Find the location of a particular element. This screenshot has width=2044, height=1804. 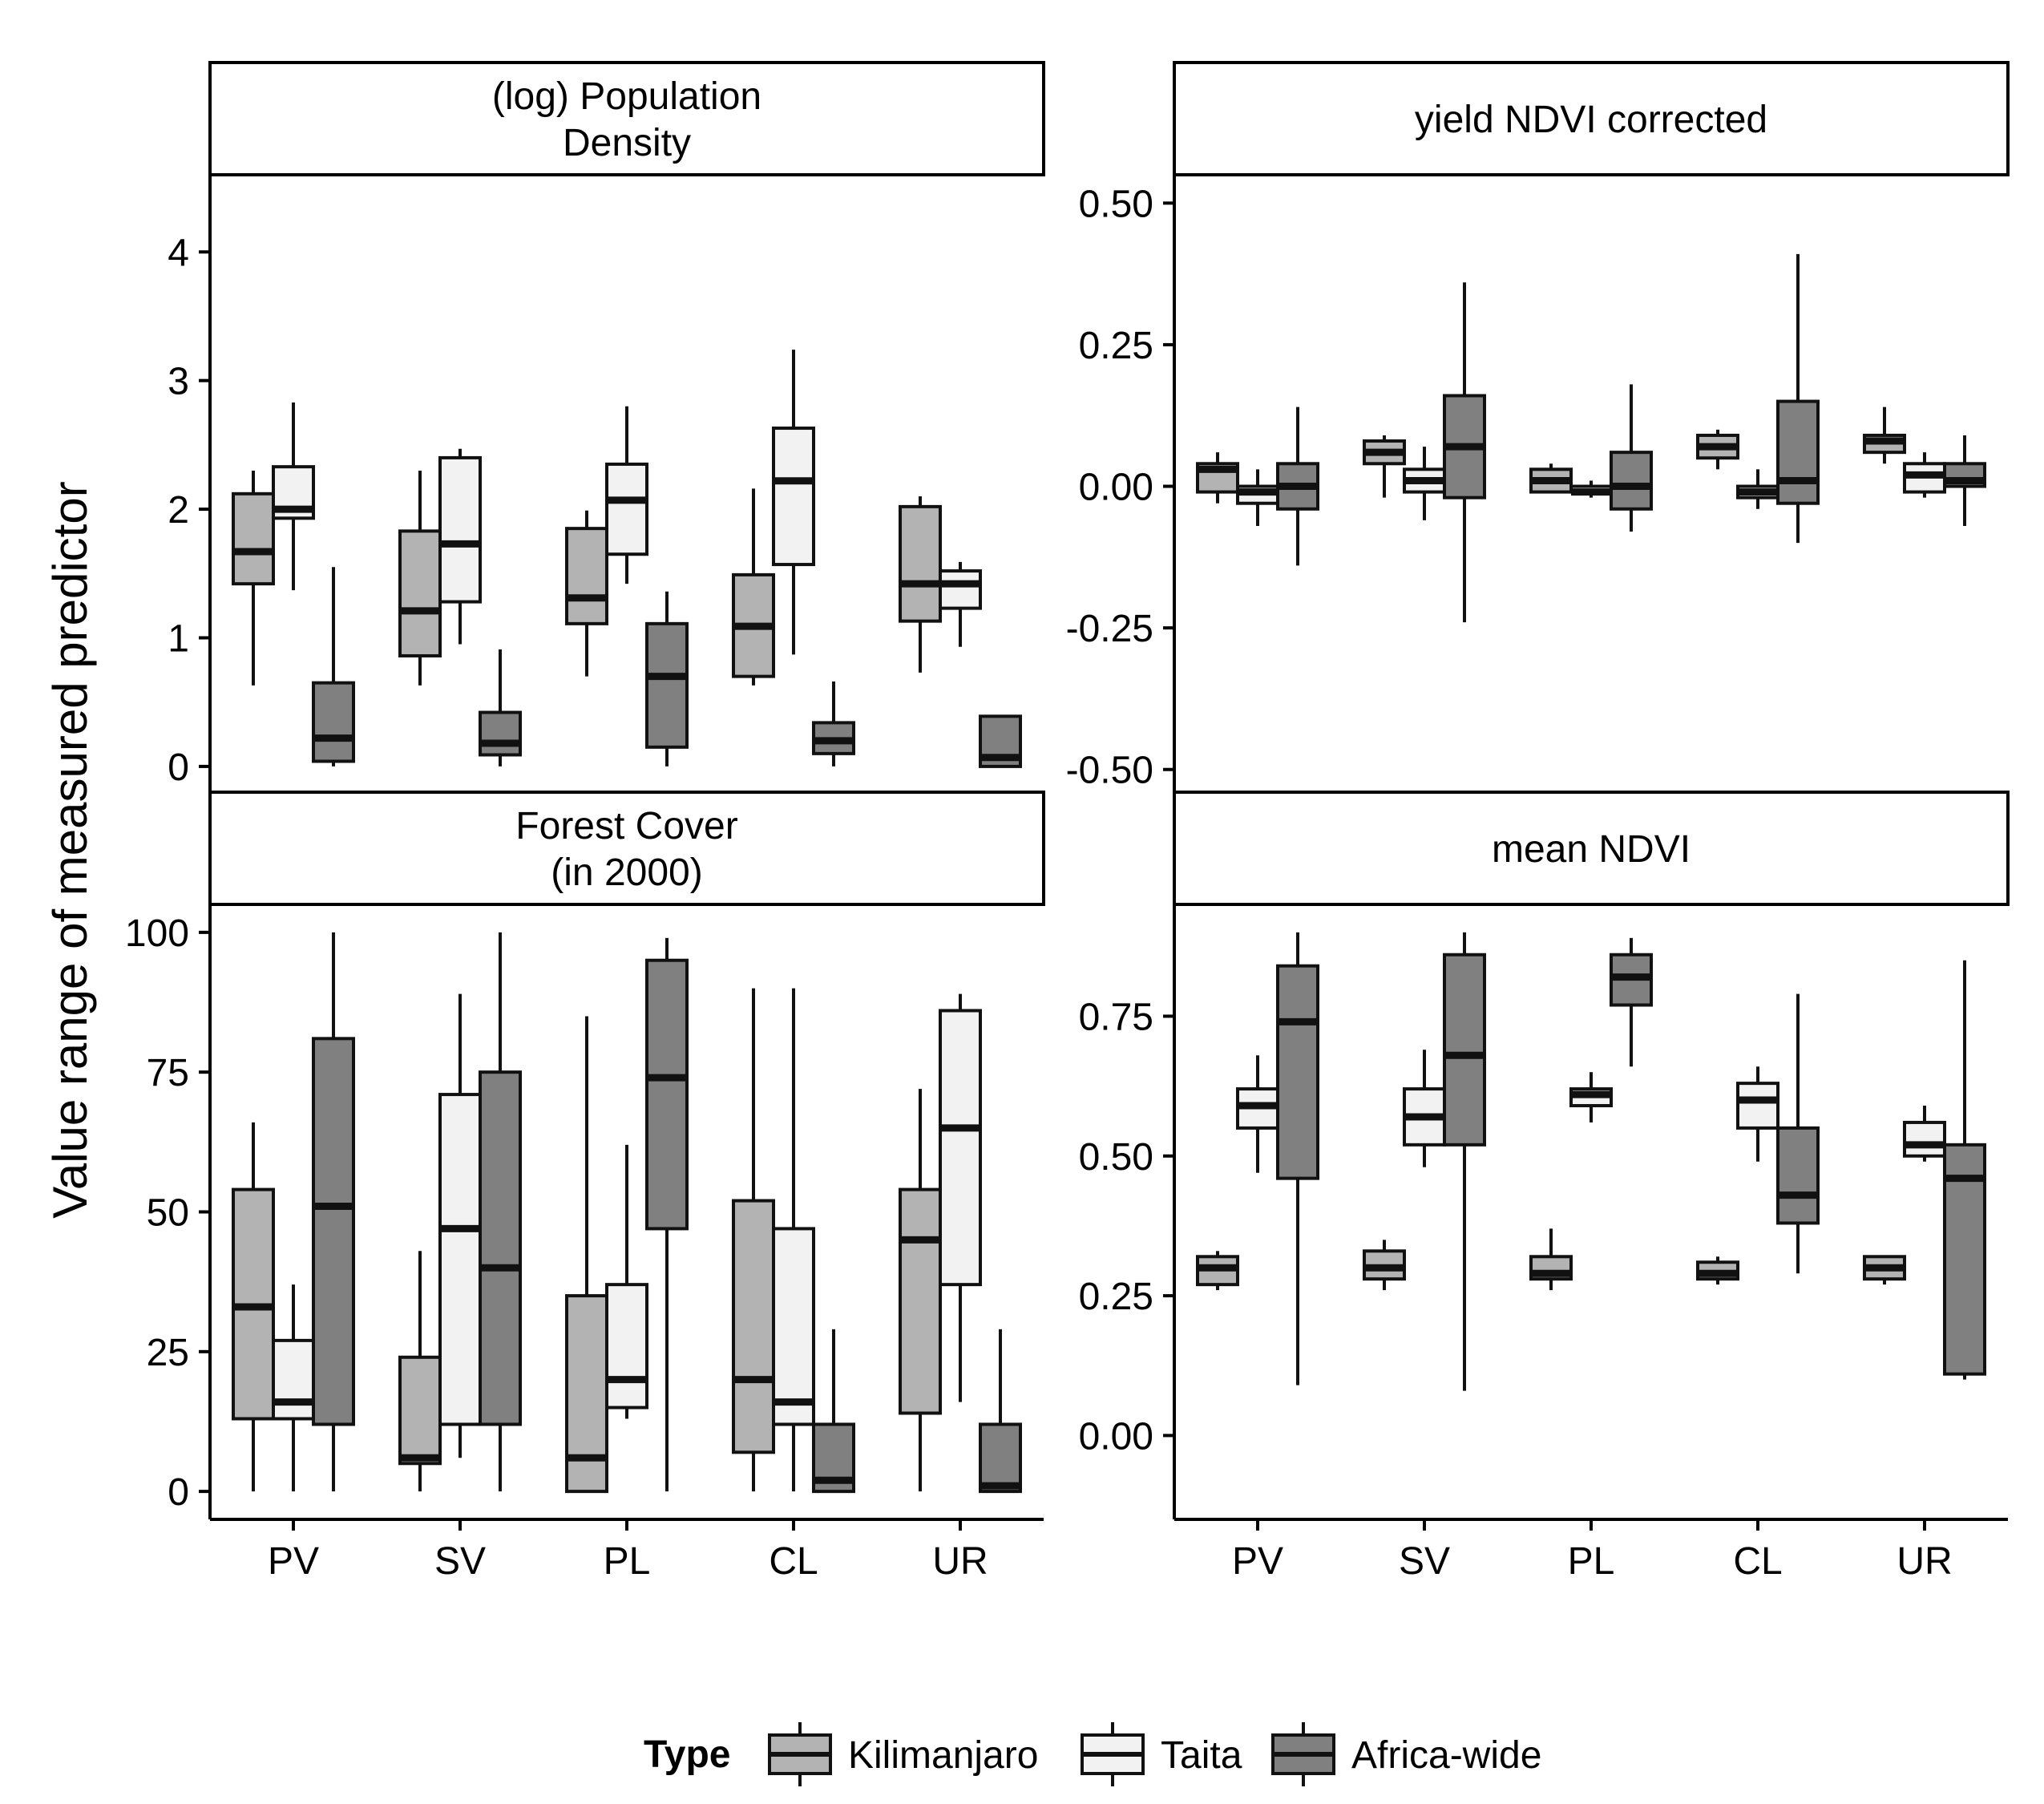

y-tick-label: -0.25 is located at coordinates (1109, 629).